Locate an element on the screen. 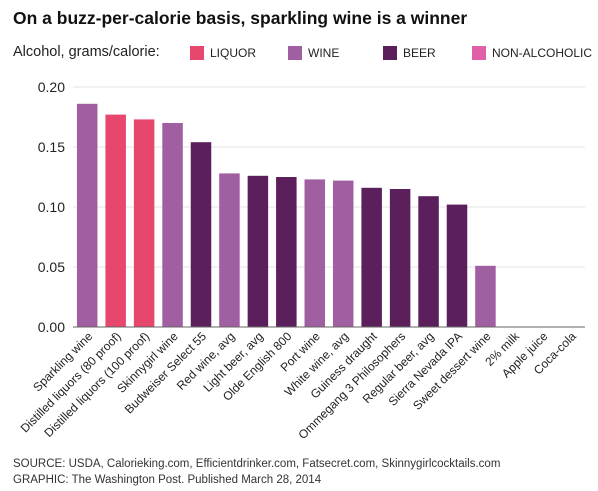 This screenshot has width=598, height=491. legend-label: Alcohol, grams/calorie: is located at coordinates (86, 52).